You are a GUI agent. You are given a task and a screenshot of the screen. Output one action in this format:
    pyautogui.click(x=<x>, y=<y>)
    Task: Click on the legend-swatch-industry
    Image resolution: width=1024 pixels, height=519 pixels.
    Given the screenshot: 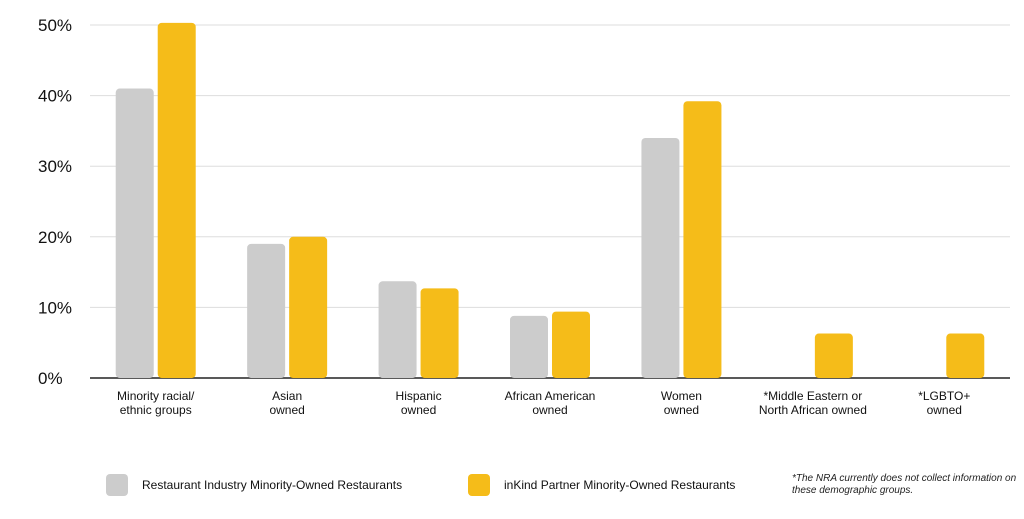 What is the action you would take?
    pyautogui.click(x=117, y=485)
    